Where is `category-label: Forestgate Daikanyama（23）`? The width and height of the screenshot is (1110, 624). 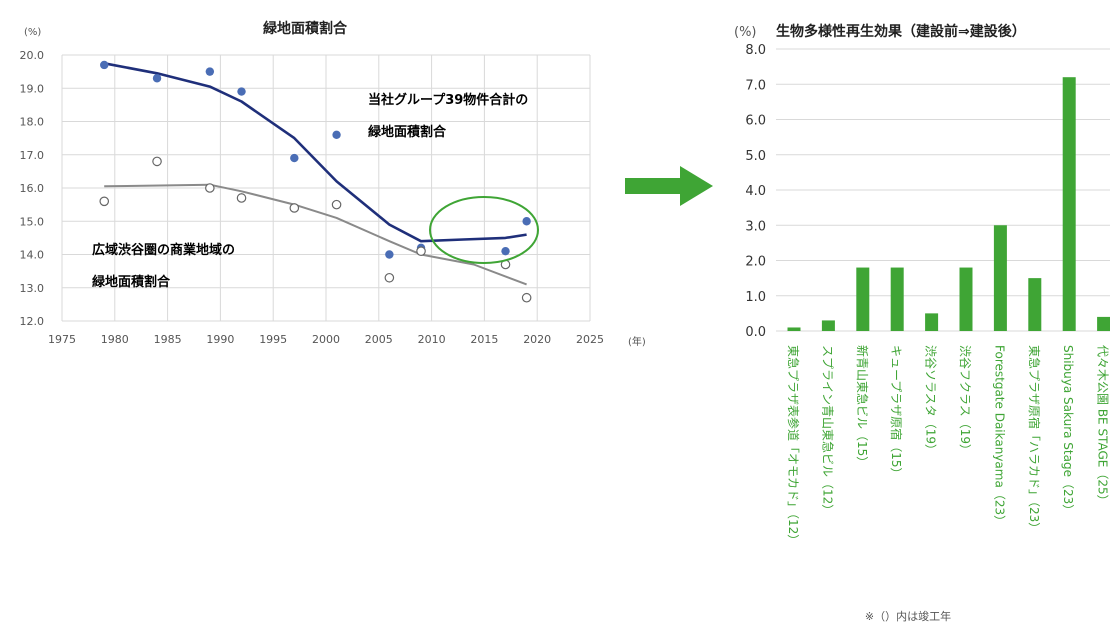
category-label: Forestgate Daikanyama（23） is located at coordinates (999, 436).